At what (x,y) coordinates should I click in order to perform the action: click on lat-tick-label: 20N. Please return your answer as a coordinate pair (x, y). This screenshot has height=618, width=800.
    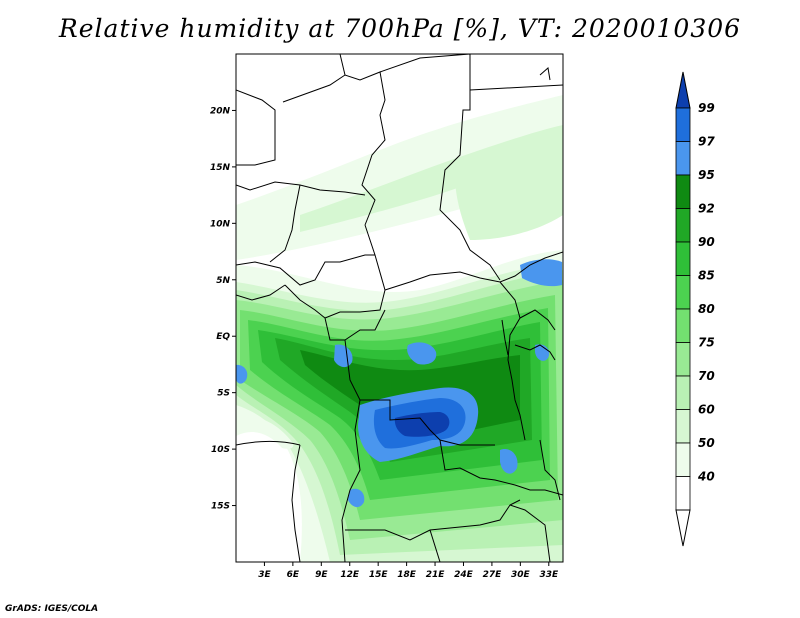
    Looking at the image, I should click on (220, 111).